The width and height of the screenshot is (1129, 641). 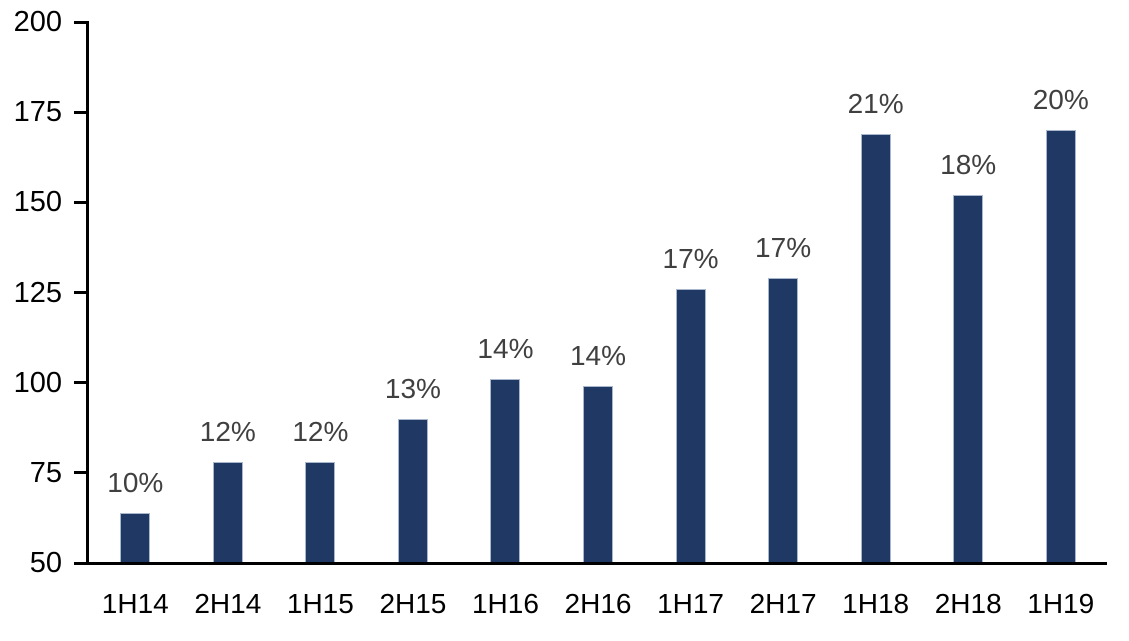 I want to click on y-tick-label: 50, so click(x=45, y=563).